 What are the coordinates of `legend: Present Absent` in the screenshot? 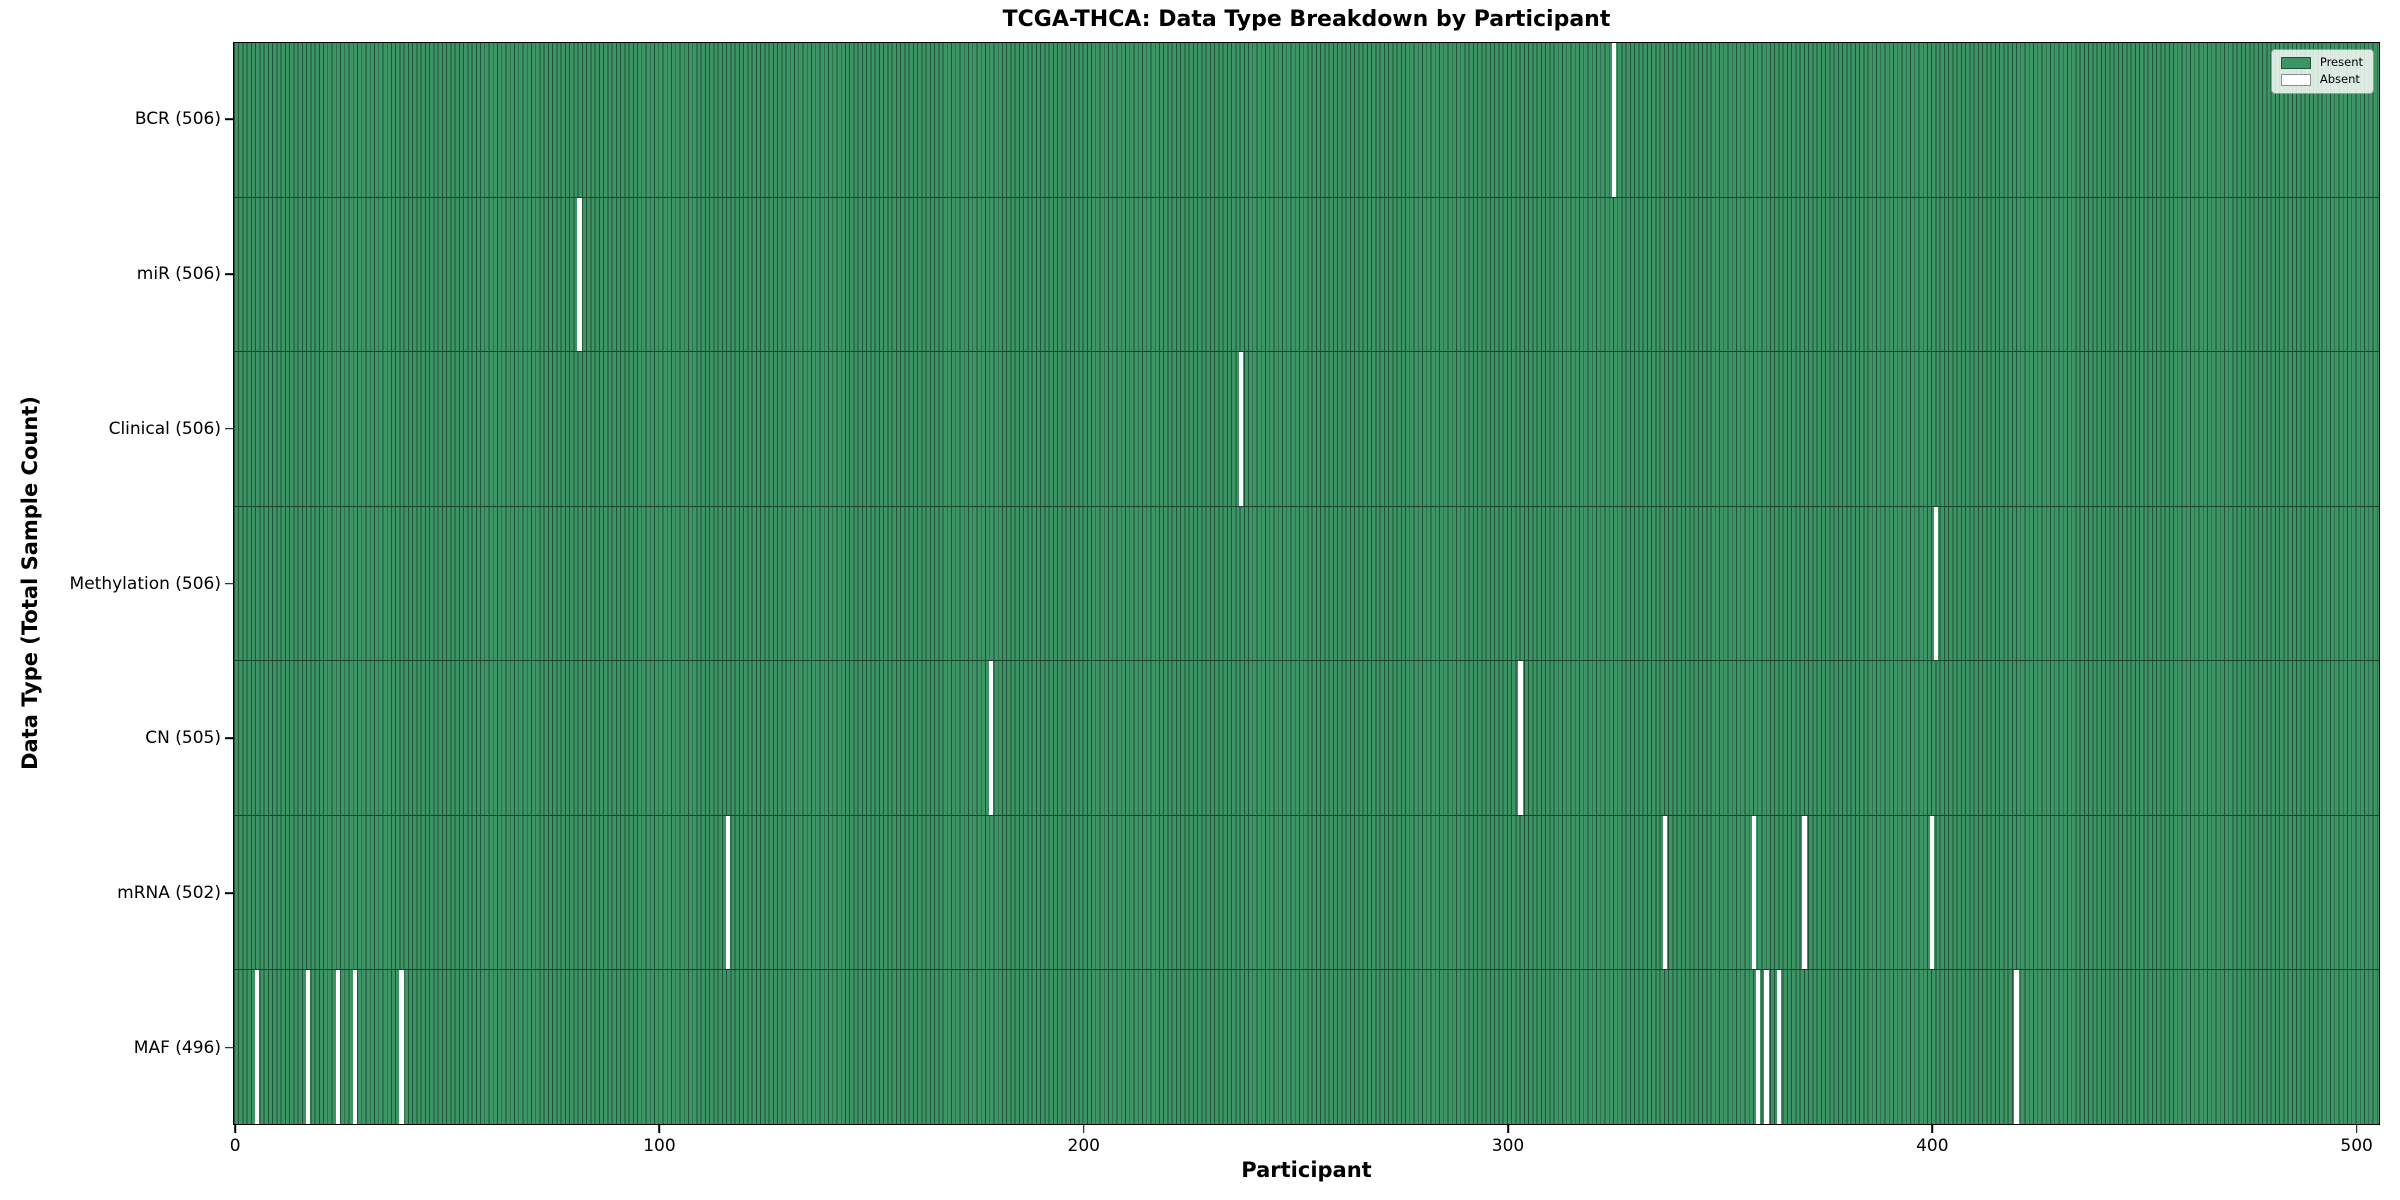 It's located at (2322, 71).